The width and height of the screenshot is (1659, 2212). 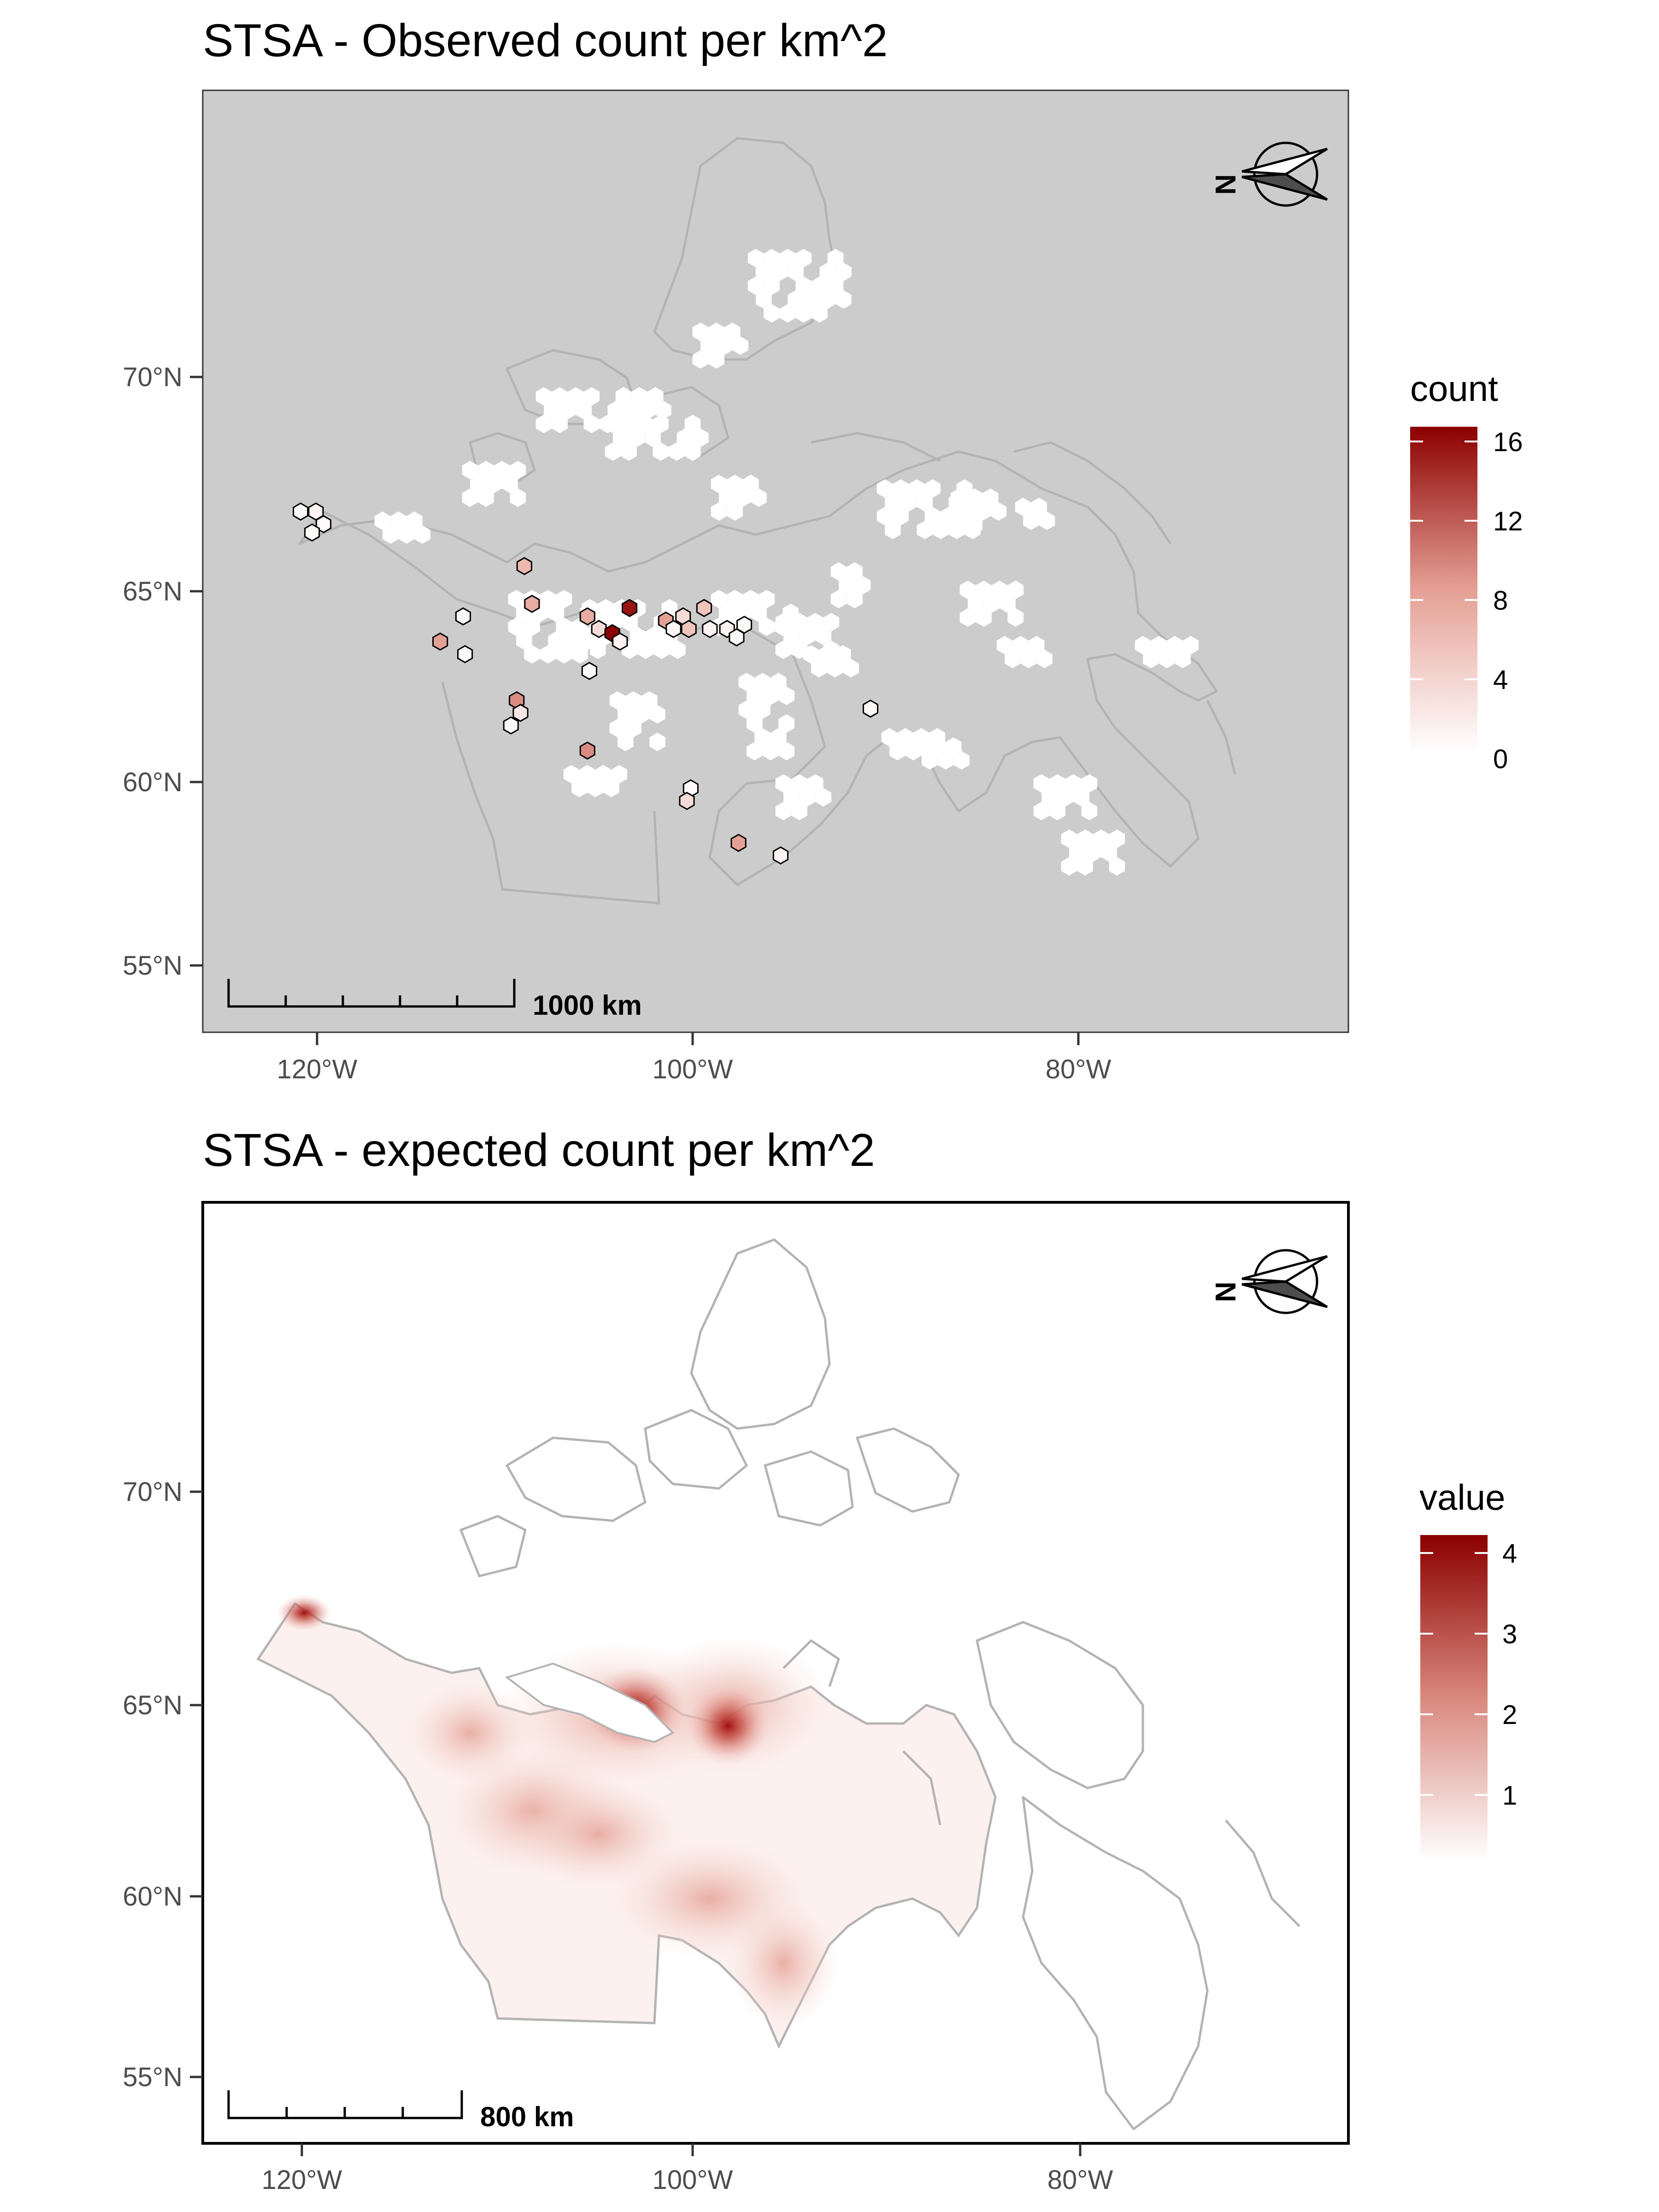 I want to click on legend-label: 4, so click(x=1509, y=1554).